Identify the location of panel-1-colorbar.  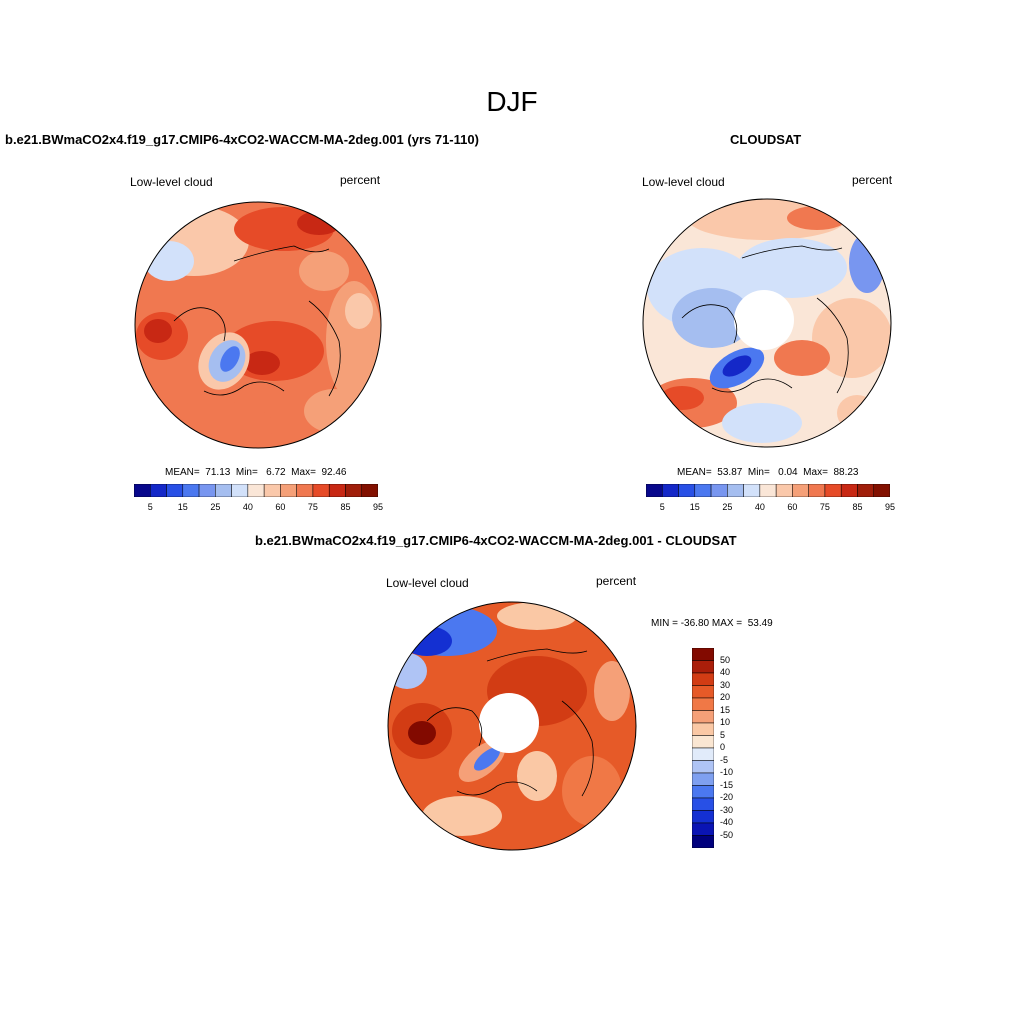
(256, 490).